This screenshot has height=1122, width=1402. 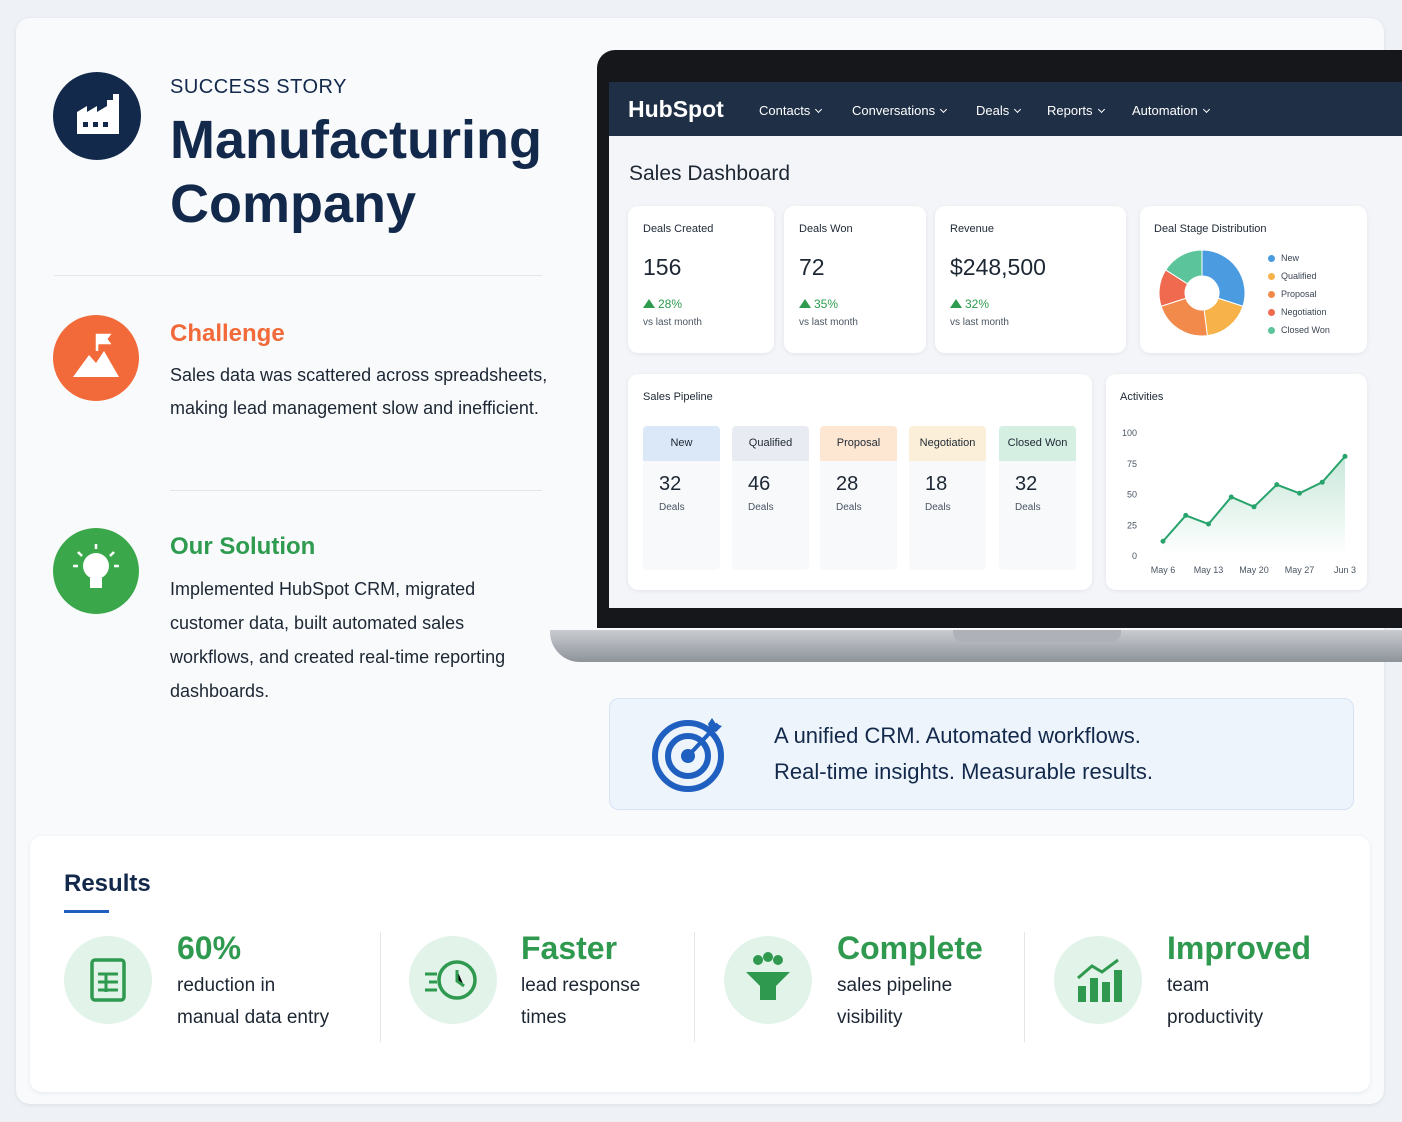 What do you see at coordinates (1215, 1001) in the screenshot?
I see `result-text: team productivity` at bounding box center [1215, 1001].